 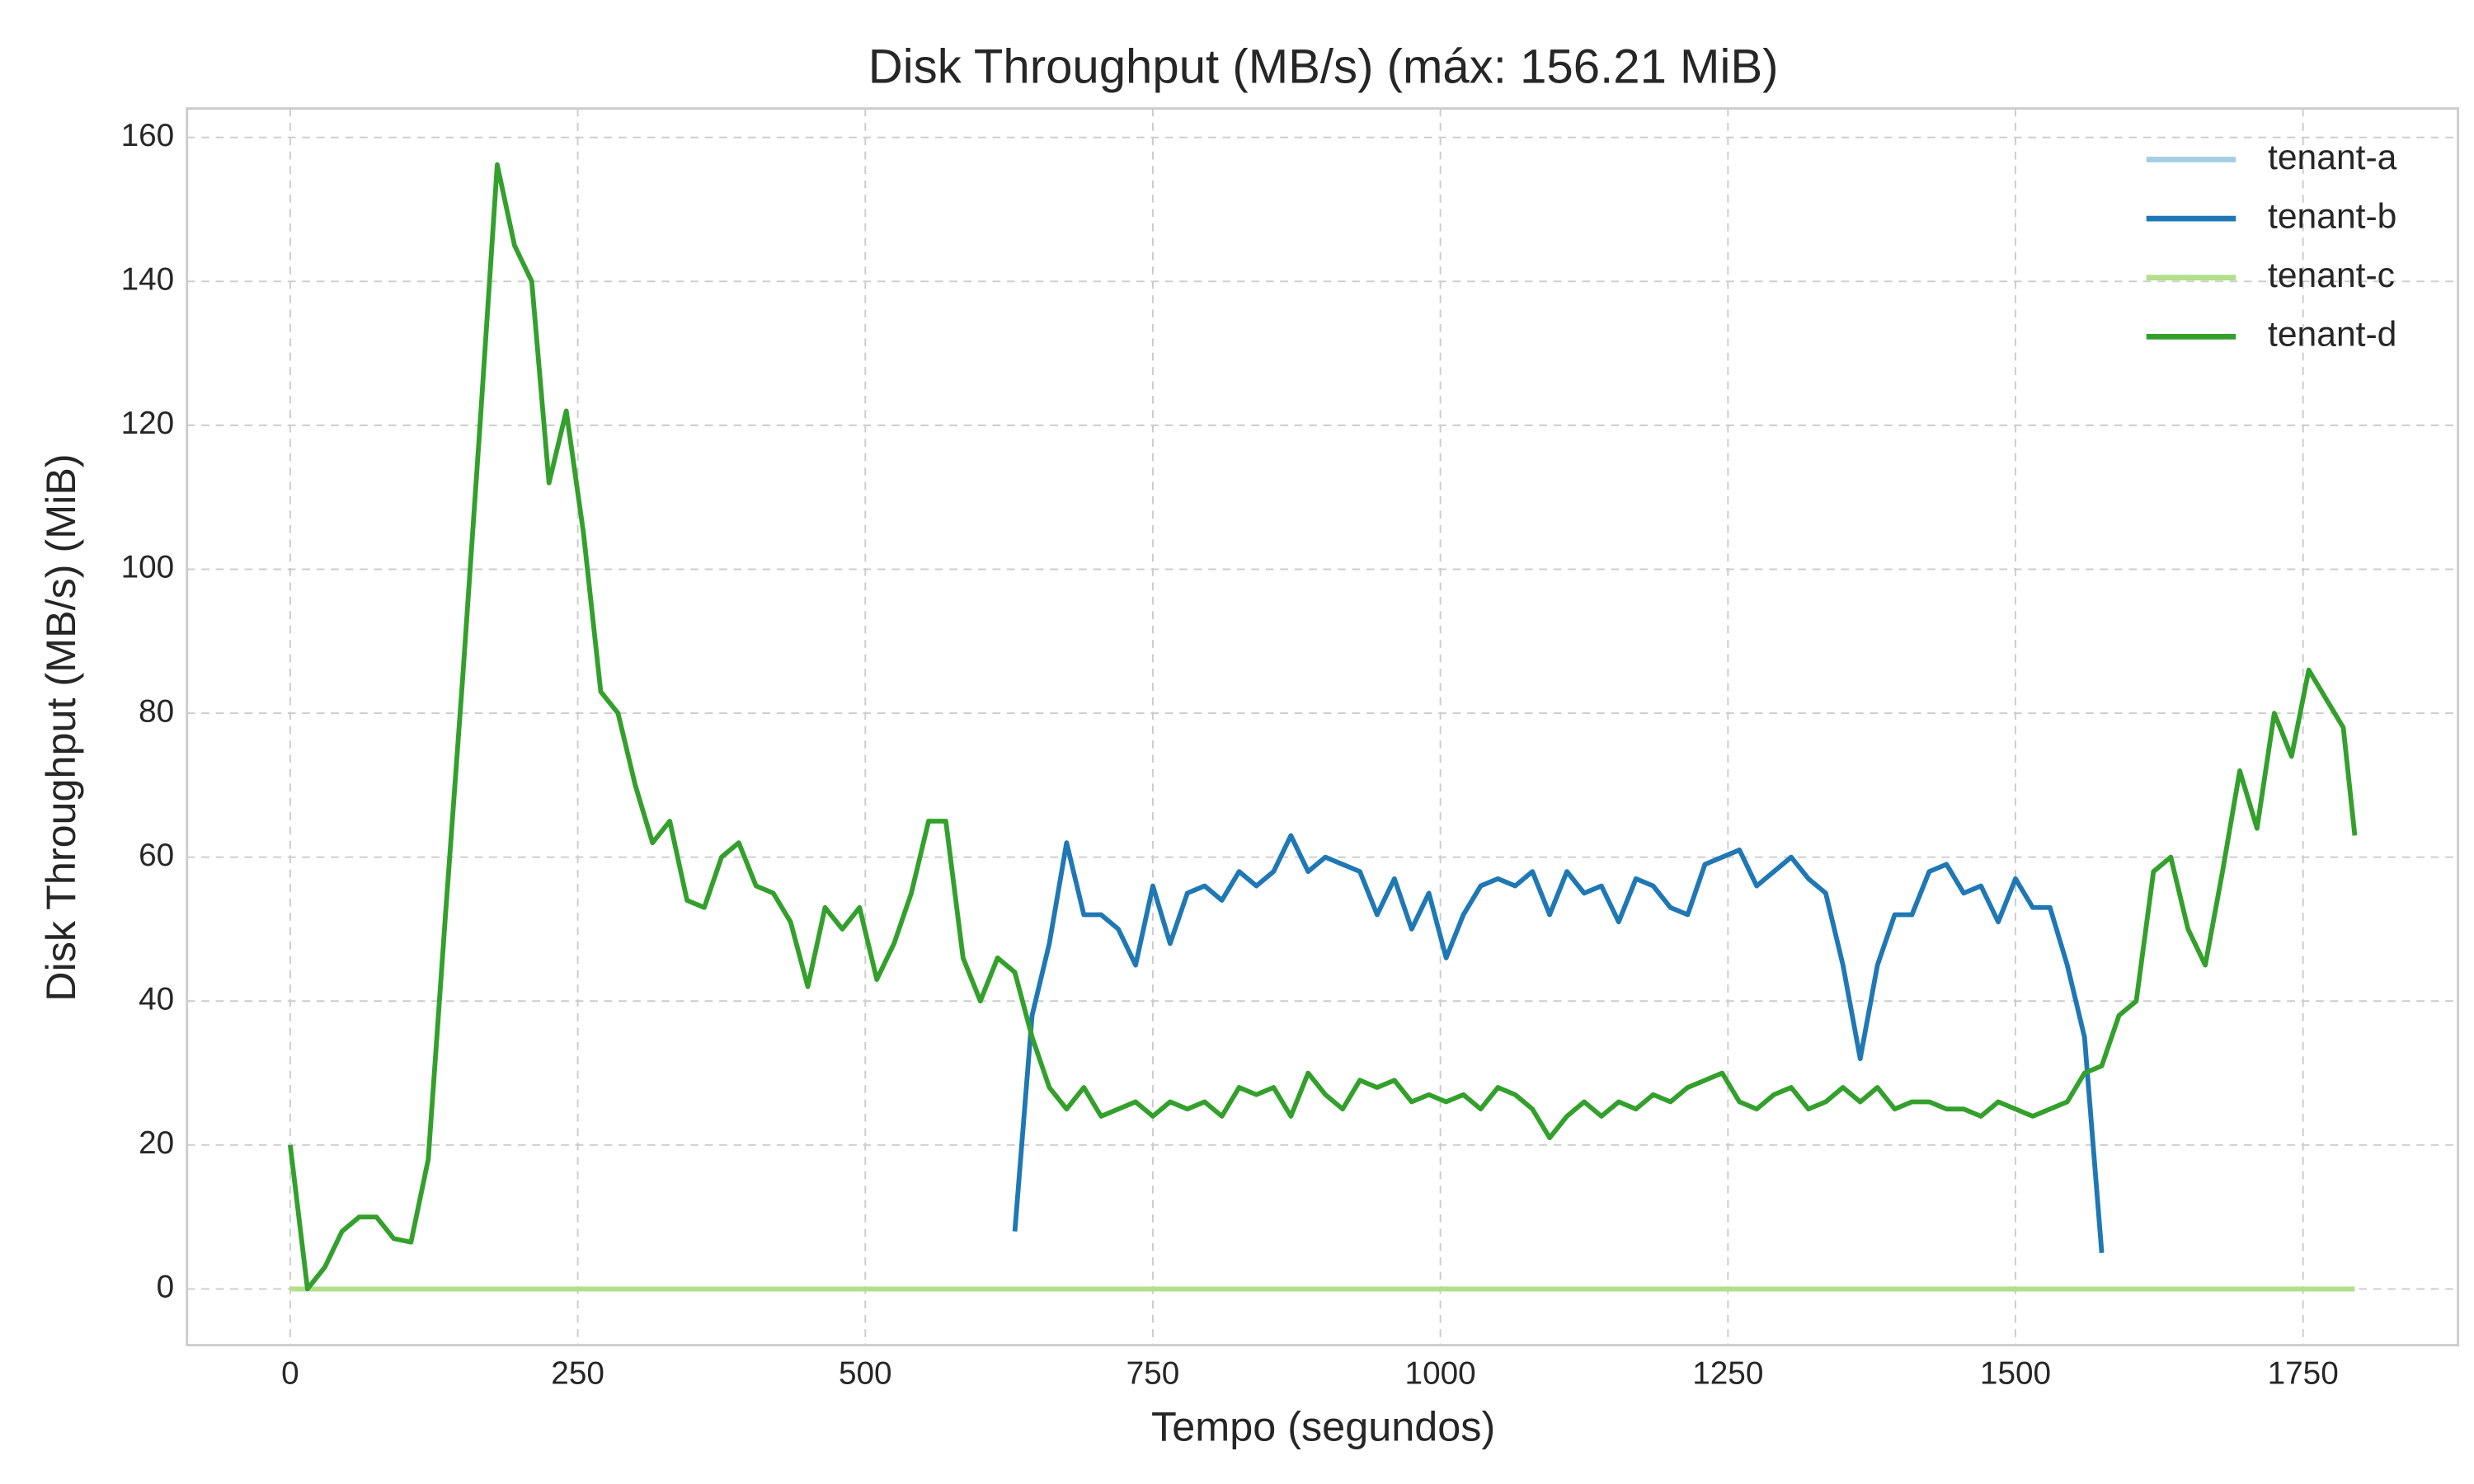 What do you see at coordinates (2015, 1374) in the screenshot?
I see `x-tick-label: 1500` at bounding box center [2015, 1374].